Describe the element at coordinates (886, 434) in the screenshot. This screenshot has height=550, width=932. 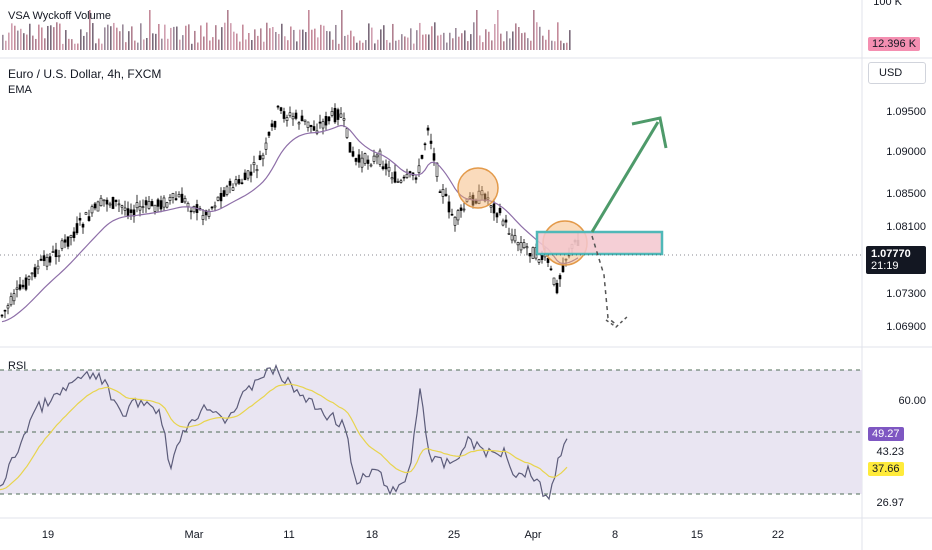
I see `rsi-value-badge: 49.27` at that location.